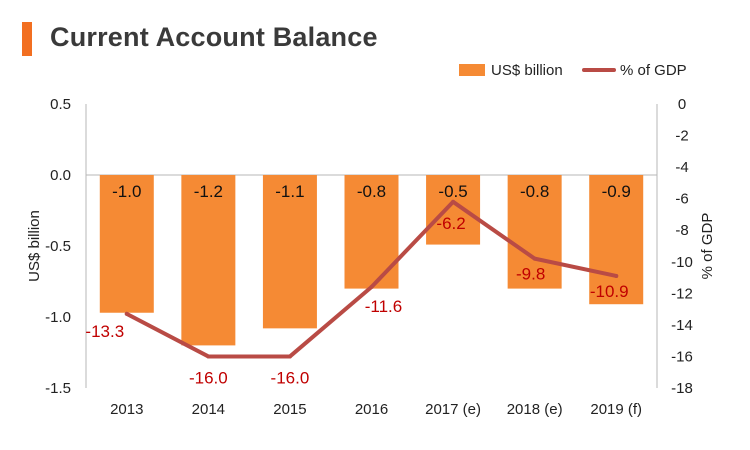 This screenshot has height=450, width=750. What do you see at coordinates (681, 230) in the screenshot?
I see `right-tick-label: -8` at bounding box center [681, 230].